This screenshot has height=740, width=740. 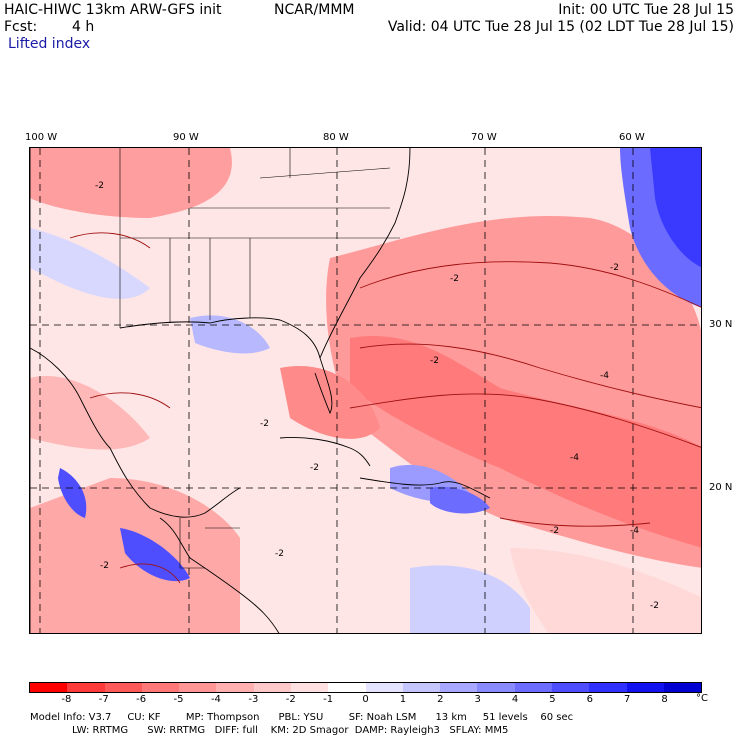 I want to click on field-blue-northeast-core, so click(x=675, y=207).